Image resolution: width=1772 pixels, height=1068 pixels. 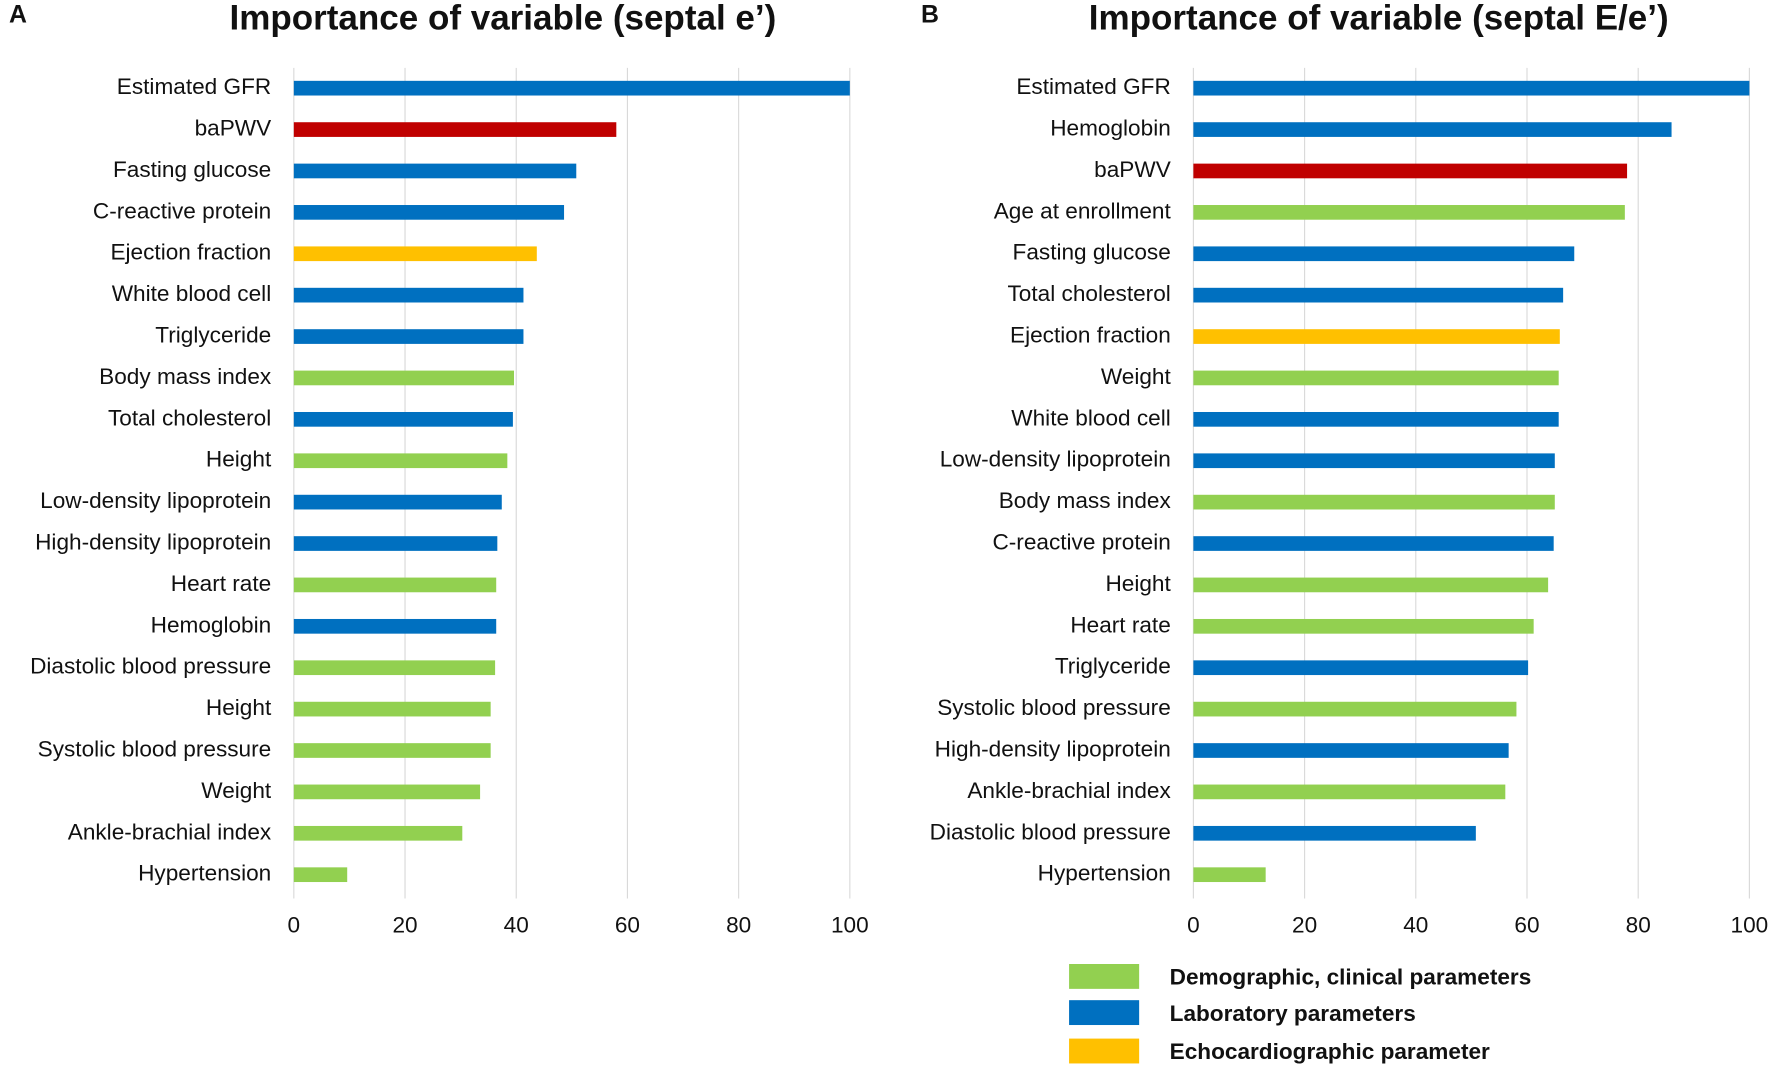 I want to click on chart-title: Importance of variable (septal E/e’), so click(x=1379, y=19).